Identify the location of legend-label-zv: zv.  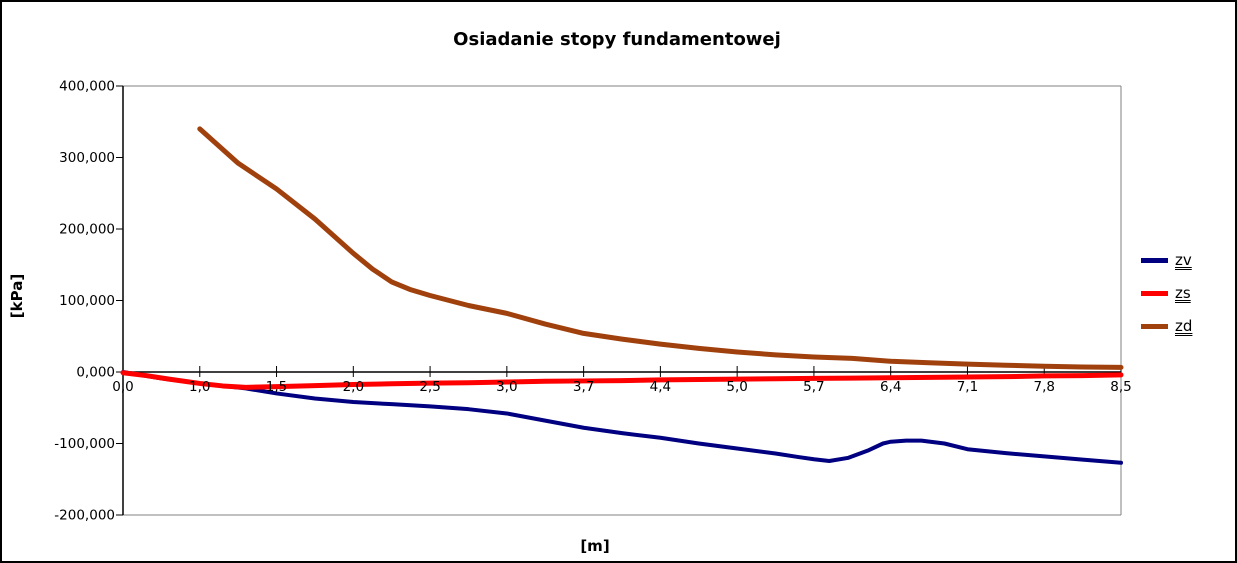
(1183, 260).